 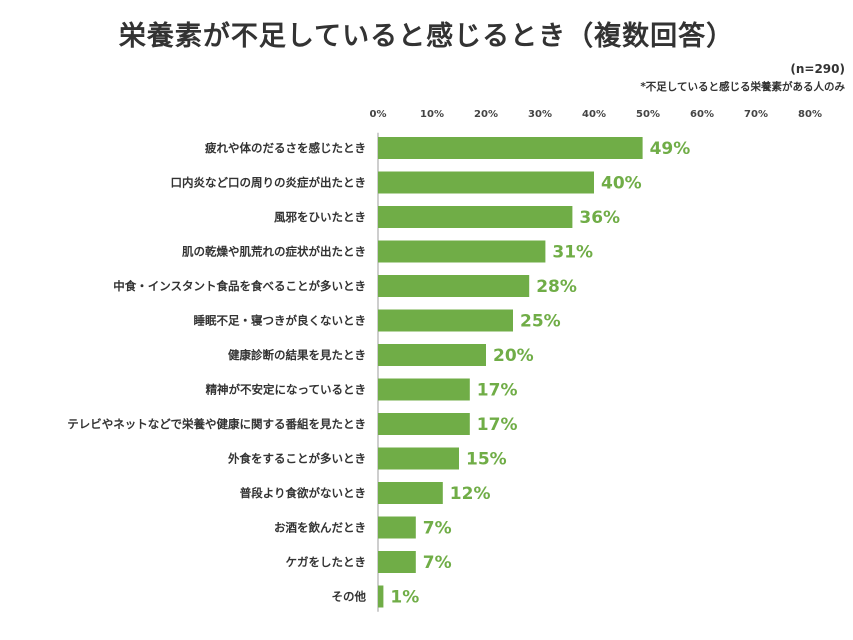 I want to click on category-label: 睡眠不足・寝つきが良くないとき, so click(x=280, y=321).